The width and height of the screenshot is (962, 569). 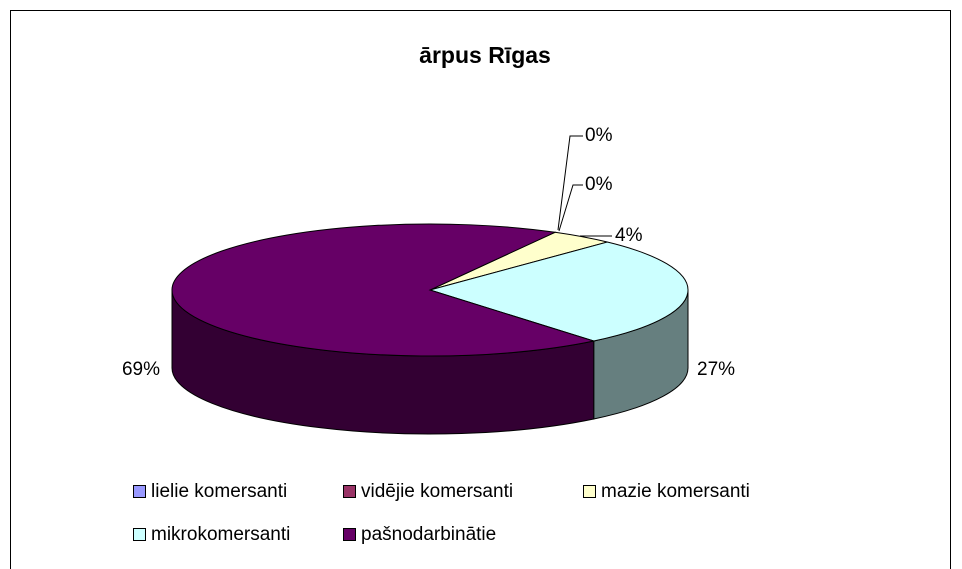 What do you see at coordinates (219, 491) in the screenshot?
I see `legend-label: lielie komersanti` at bounding box center [219, 491].